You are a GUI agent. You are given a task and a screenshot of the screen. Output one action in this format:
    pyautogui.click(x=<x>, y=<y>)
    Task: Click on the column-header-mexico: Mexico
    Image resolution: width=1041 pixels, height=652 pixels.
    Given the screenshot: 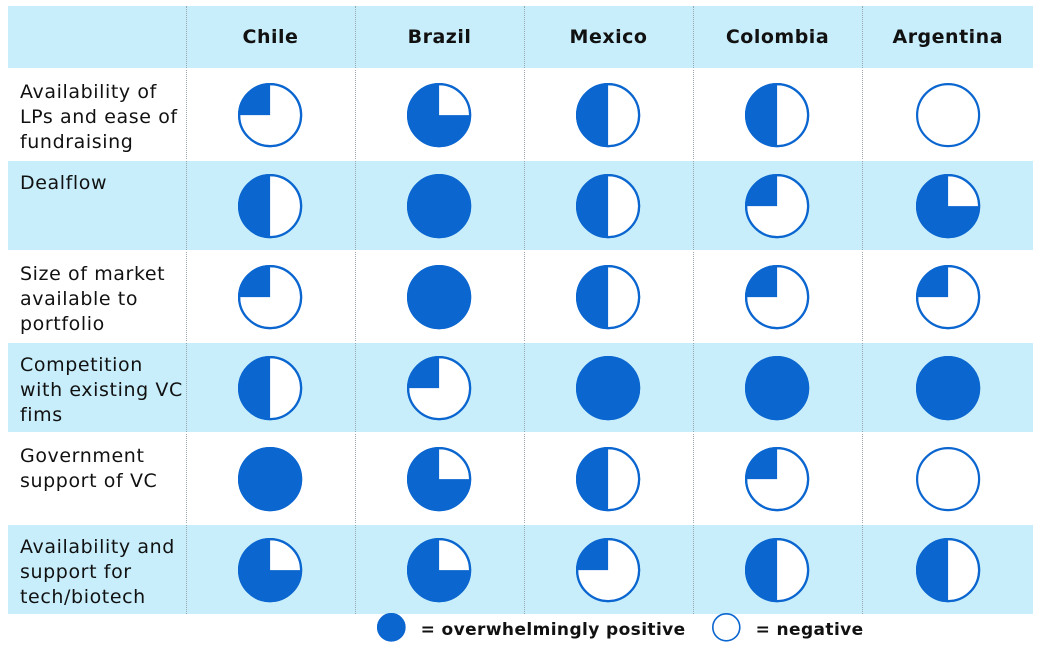 What is the action you would take?
    pyautogui.click(x=609, y=37)
    